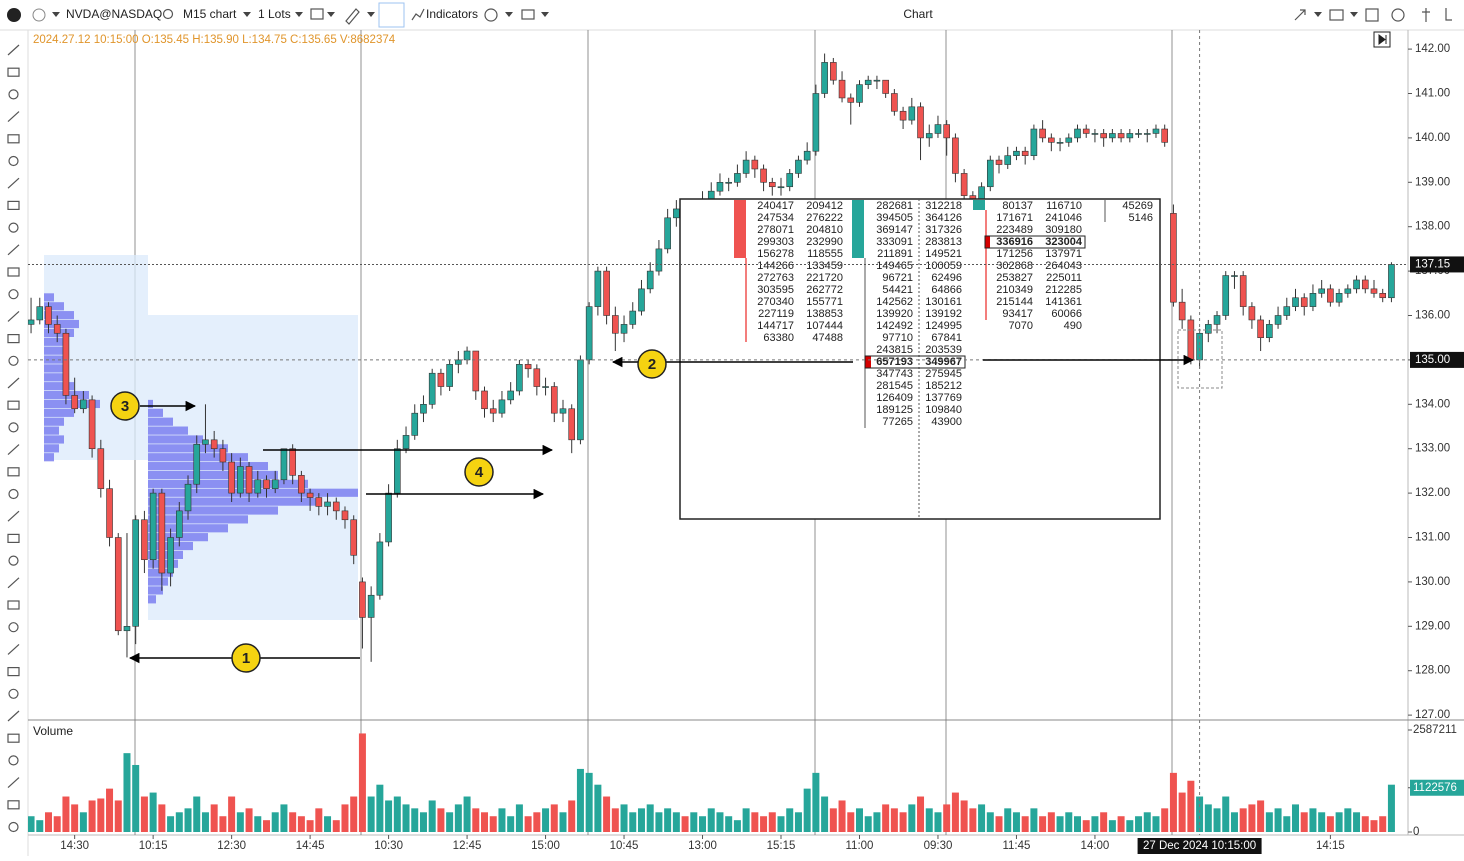 The image size is (1464, 861). What do you see at coordinates (1021, 326) in the screenshot?
I see `footprint-value: 7070` at bounding box center [1021, 326].